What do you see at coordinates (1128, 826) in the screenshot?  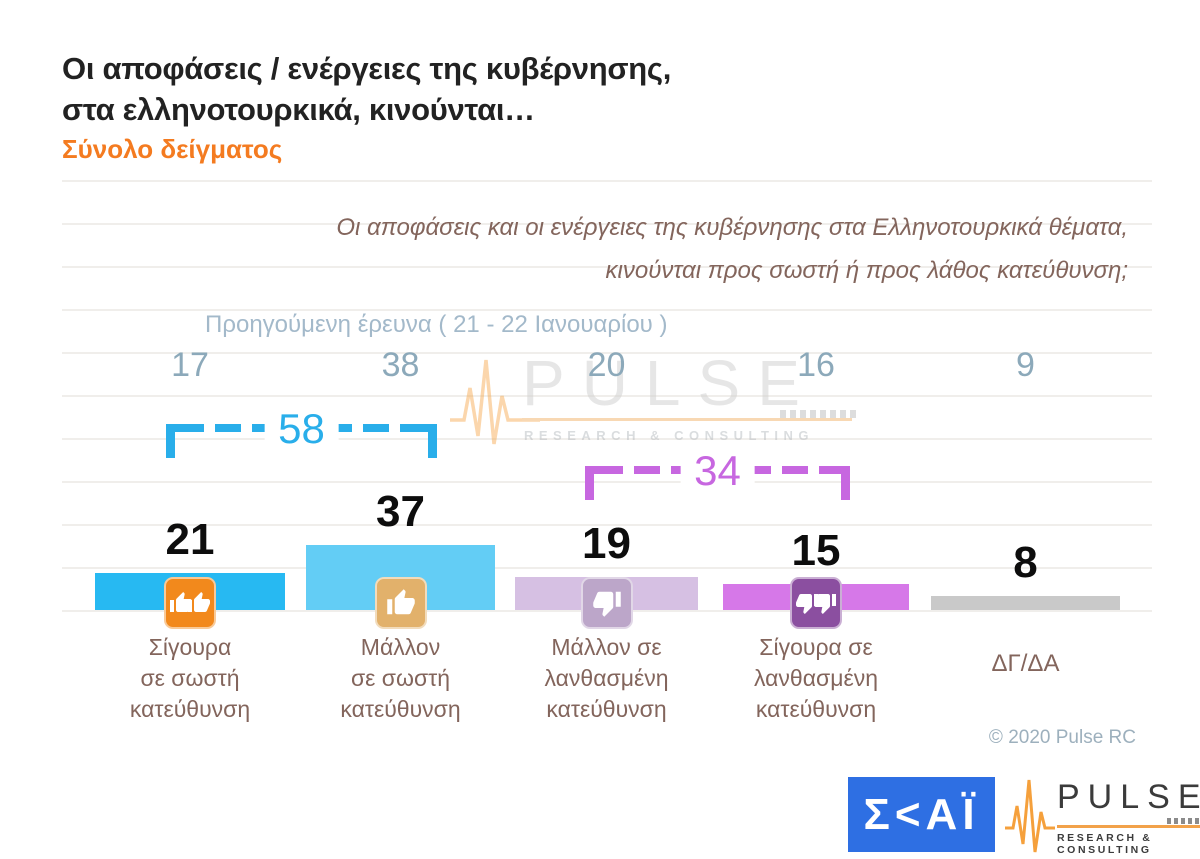 I see `pulse-logo-underline` at bounding box center [1128, 826].